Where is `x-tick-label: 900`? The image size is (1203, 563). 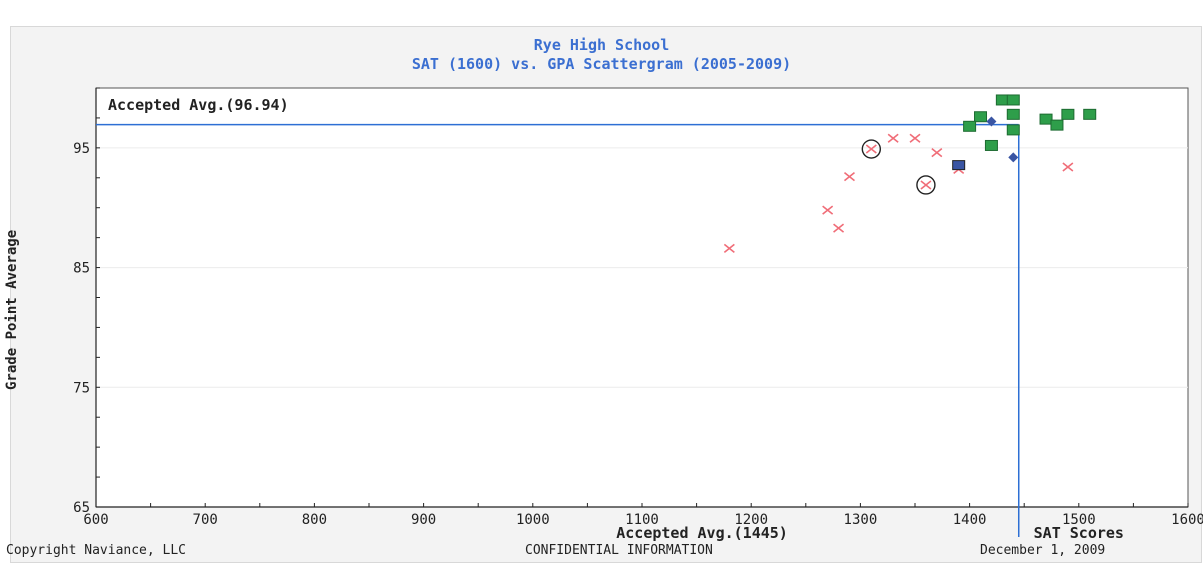 x-tick-label: 900 is located at coordinates (423, 520).